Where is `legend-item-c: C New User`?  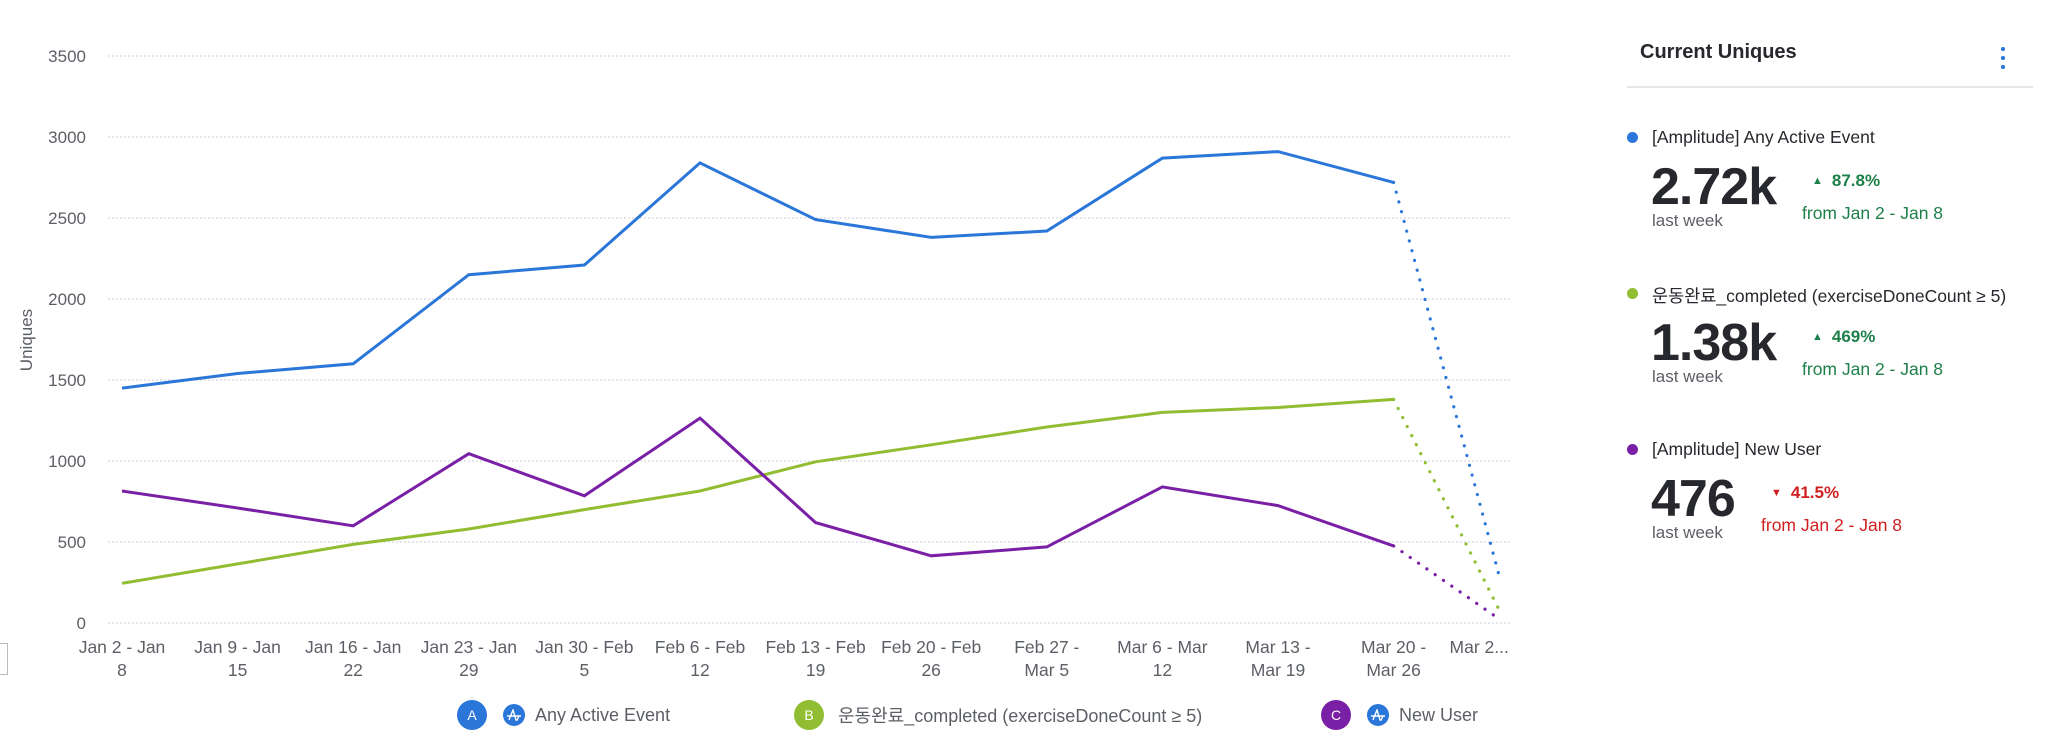 legend-item-c: C New User is located at coordinates (1399, 715).